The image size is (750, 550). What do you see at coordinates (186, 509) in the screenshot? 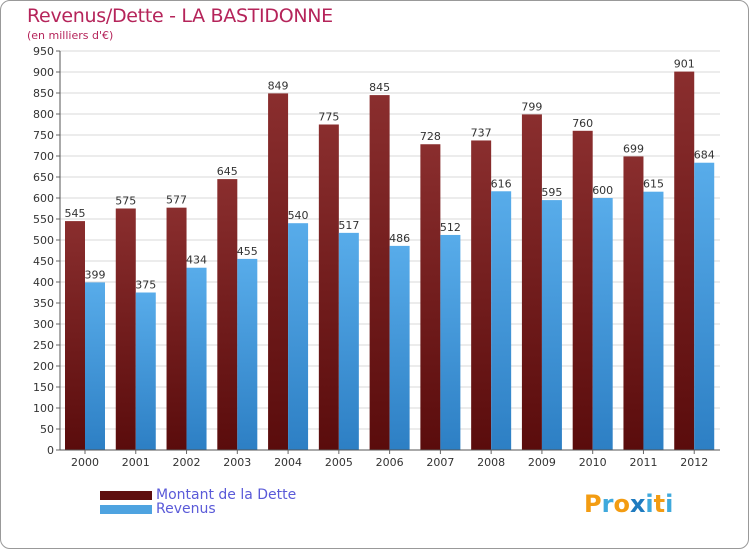
I see `legend-label-revenus: Revenus` at bounding box center [186, 509].